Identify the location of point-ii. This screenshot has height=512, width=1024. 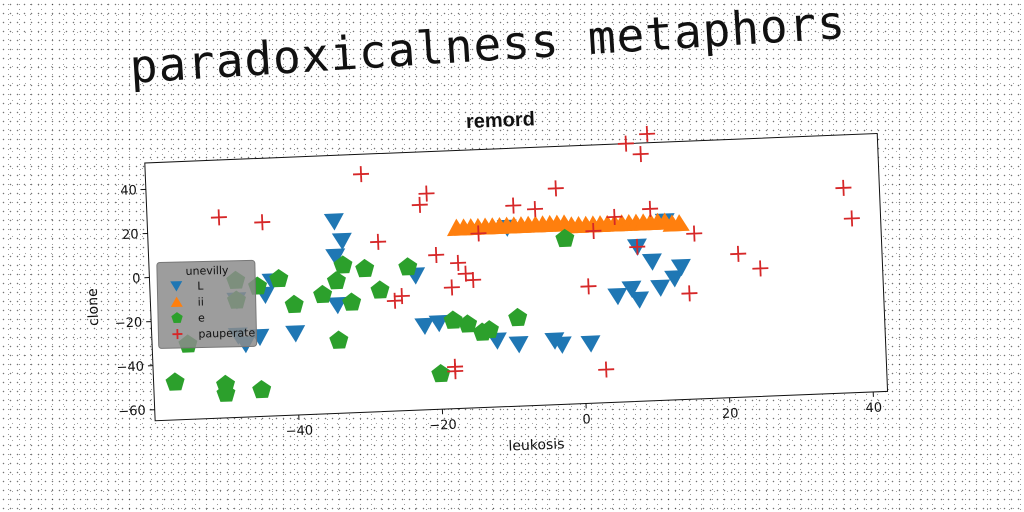
(679, 223).